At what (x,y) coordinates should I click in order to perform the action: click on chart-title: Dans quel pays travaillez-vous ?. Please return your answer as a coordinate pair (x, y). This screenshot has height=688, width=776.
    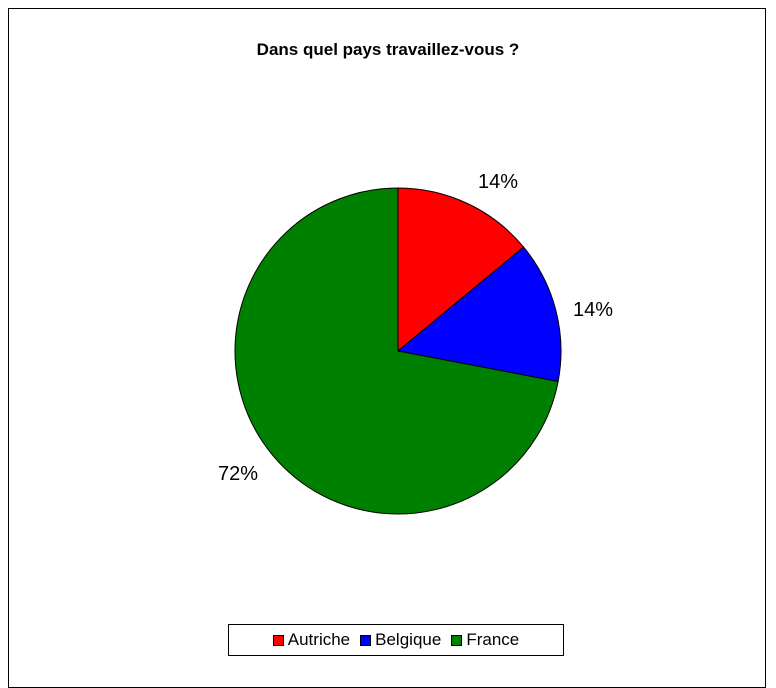
    Looking at the image, I should click on (388, 49).